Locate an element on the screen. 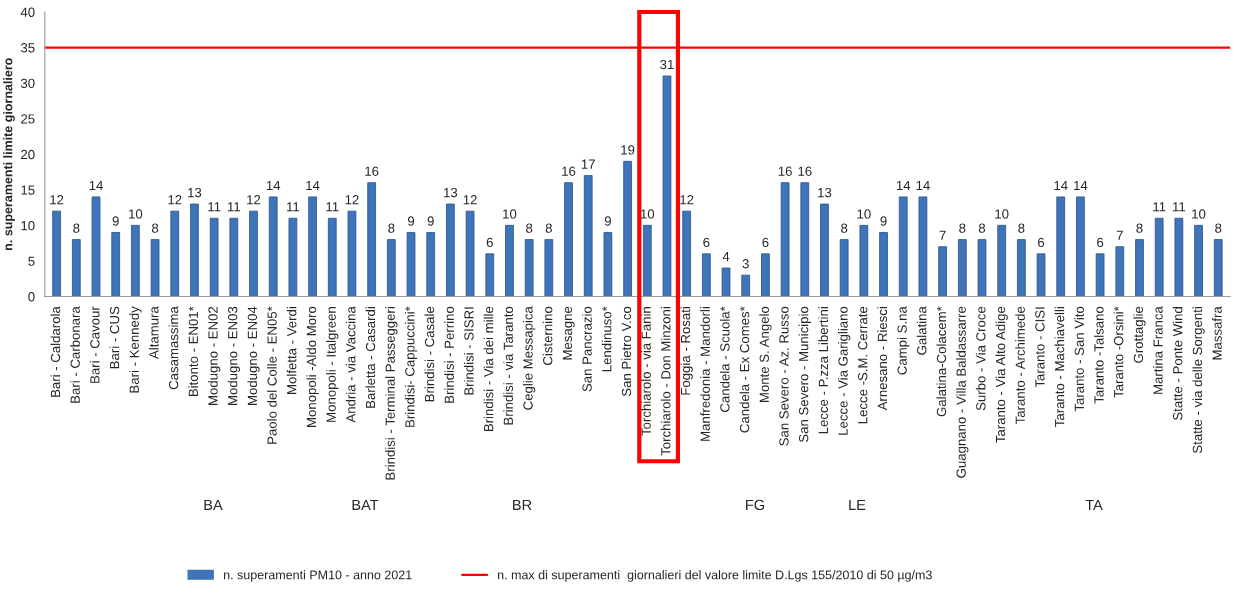 The height and width of the screenshot is (599, 1245). x-tick-label: Guagnano - Villa Baldassarre is located at coordinates (962, 392).